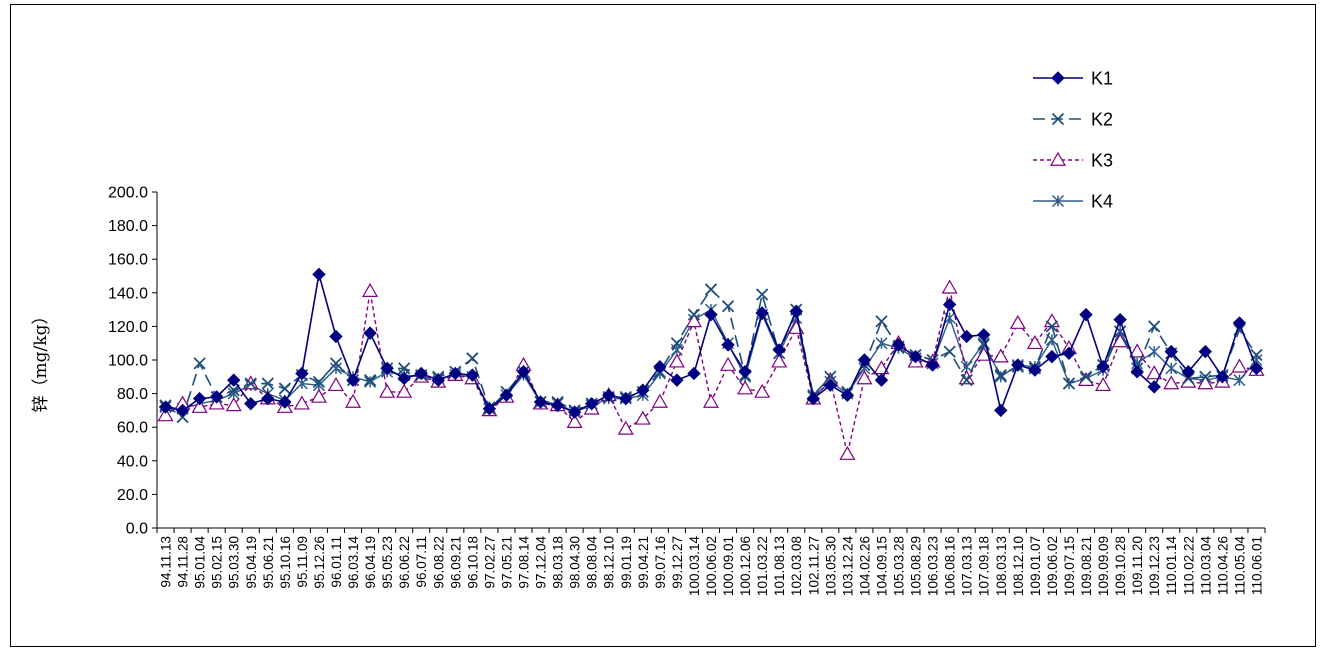 This screenshot has width=1326, height=651. What do you see at coordinates (183, 562) in the screenshot?
I see `x-tick-label: 94.11.28` at bounding box center [183, 562].